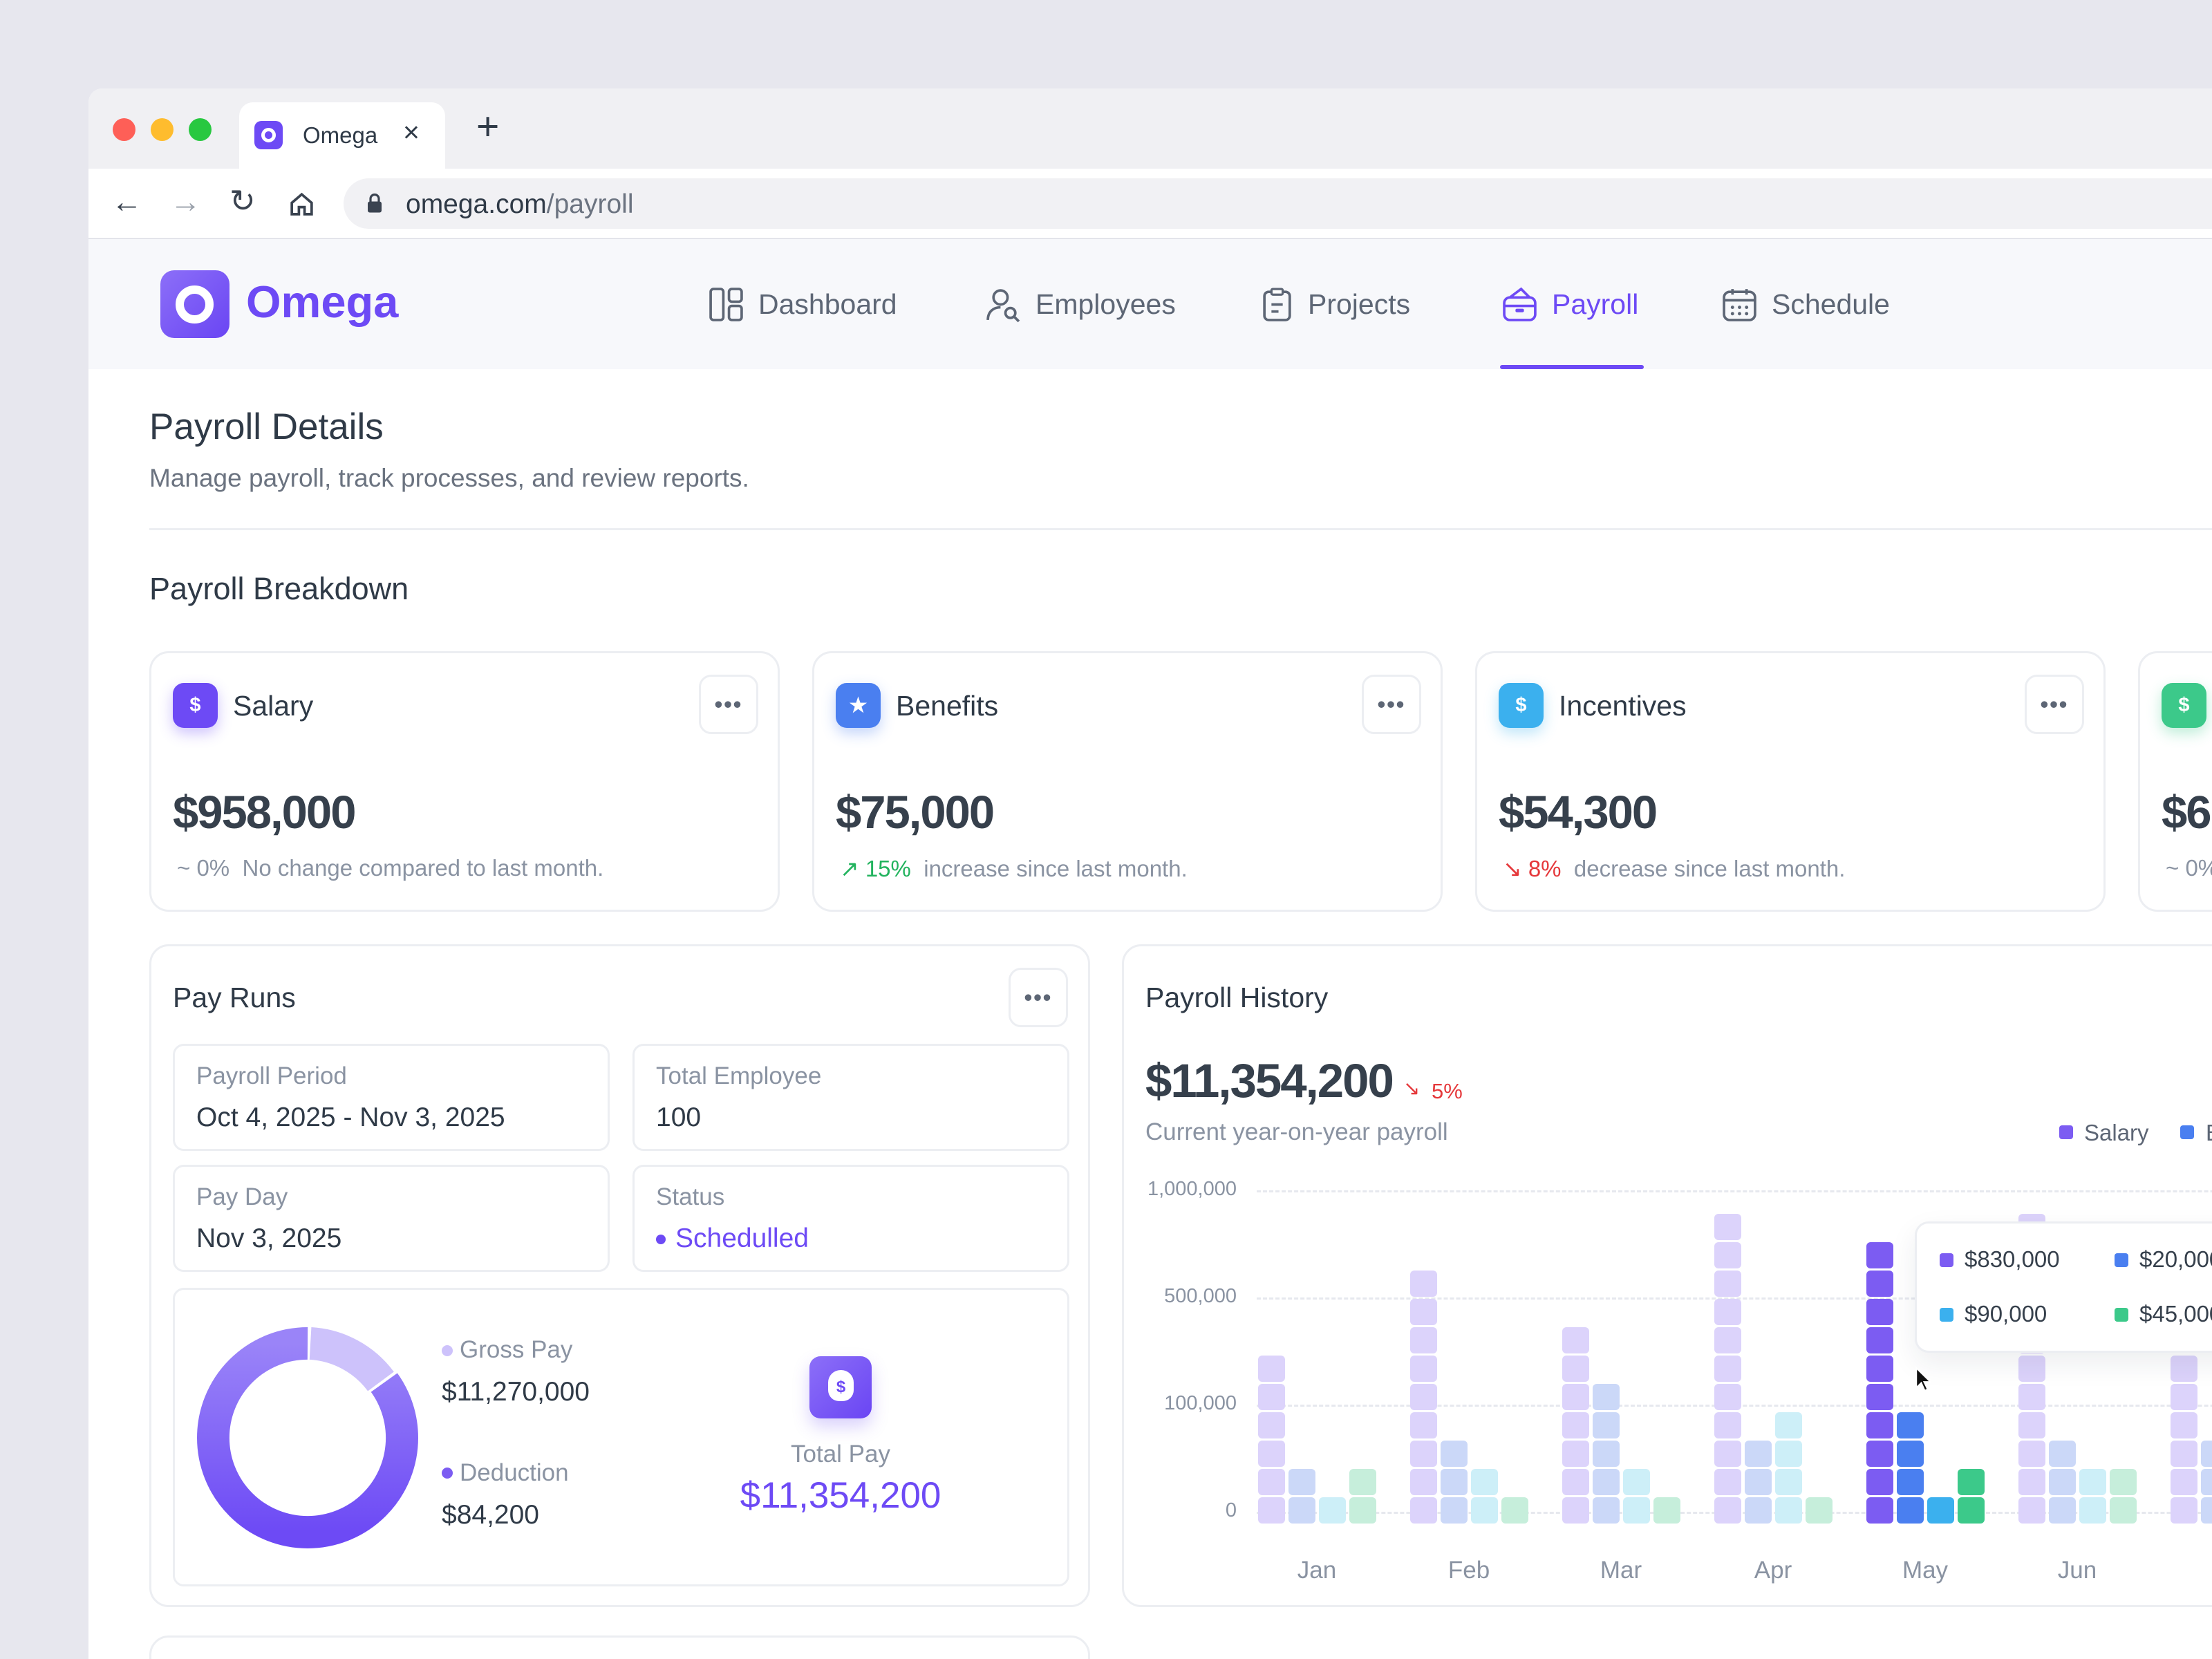 Image resolution: width=2212 pixels, height=1659 pixels. I want to click on nav-dashboard: Dashboard, so click(803, 304).